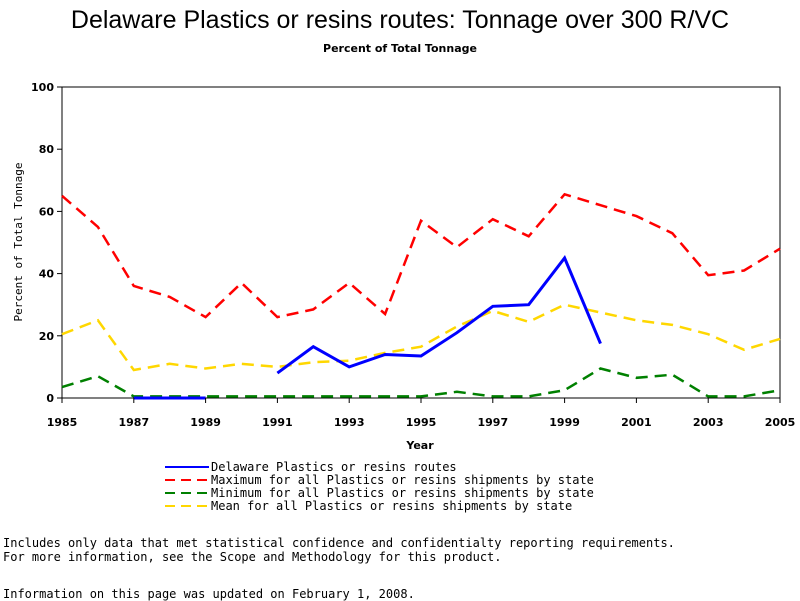  What do you see at coordinates (47, 336) in the screenshot?
I see `y-tick-label: 20` at bounding box center [47, 336].